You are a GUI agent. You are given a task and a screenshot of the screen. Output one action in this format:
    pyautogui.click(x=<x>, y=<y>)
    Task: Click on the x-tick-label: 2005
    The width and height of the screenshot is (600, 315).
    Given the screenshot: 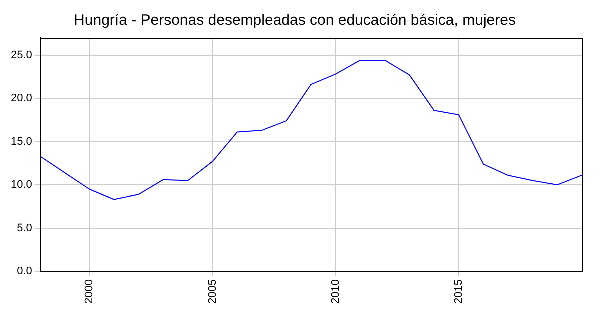 What is the action you would take?
    pyautogui.click(x=212, y=292)
    